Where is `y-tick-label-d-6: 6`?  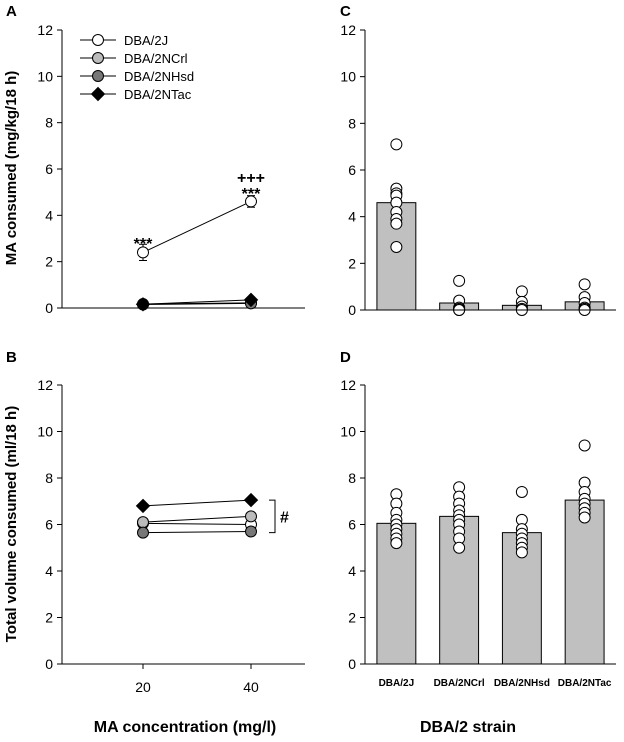
y-tick-label-d-6: 6 is located at coordinates (352, 525).